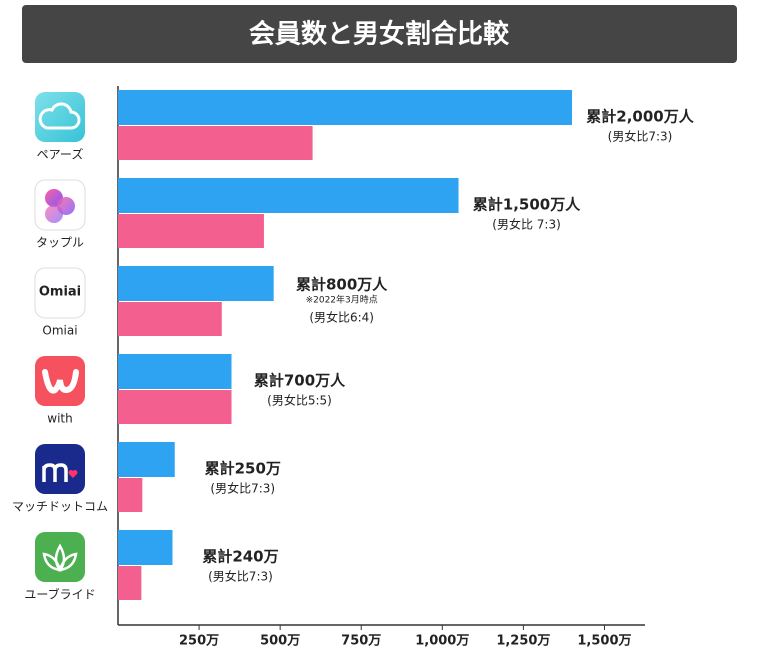 Image resolution: width=757 pixels, height=656 pixels. What do you see at coordinates (342, 300) in the screenshot?
I see `note-label: ※2022年3月時点` at bounding box center [342, 300].